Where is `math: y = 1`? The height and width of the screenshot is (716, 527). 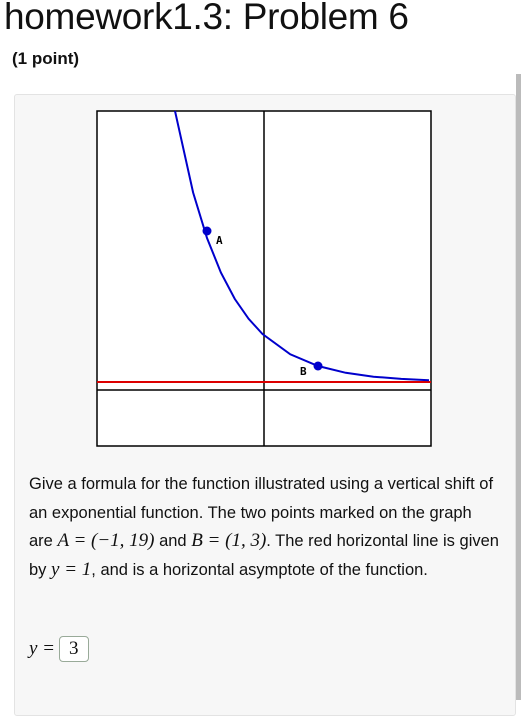 math: y = 1 is located at coordinates (71, 569).